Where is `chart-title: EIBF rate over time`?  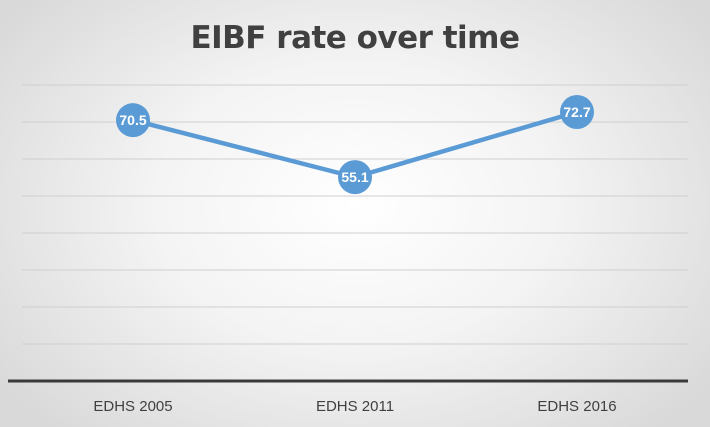 chart-title: EIBF rate over time is located at coordinates (355, 38).